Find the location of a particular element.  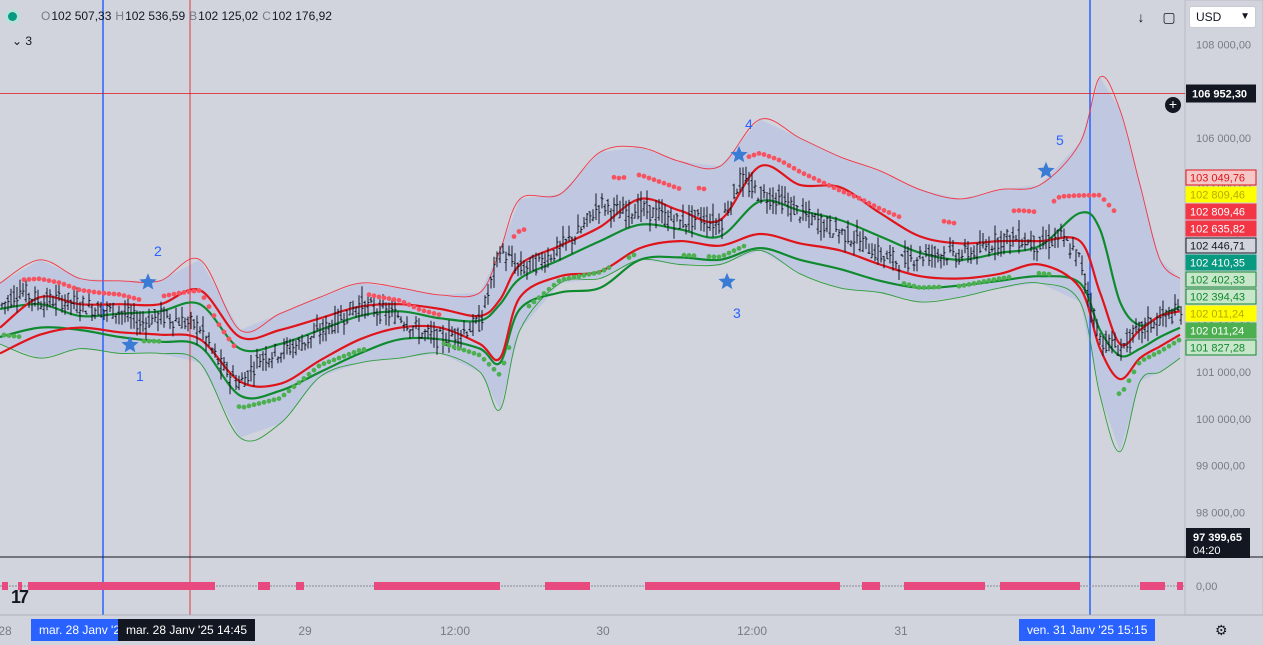

fullscreen-icon: ▢ is located at coordinates (1169, 17).